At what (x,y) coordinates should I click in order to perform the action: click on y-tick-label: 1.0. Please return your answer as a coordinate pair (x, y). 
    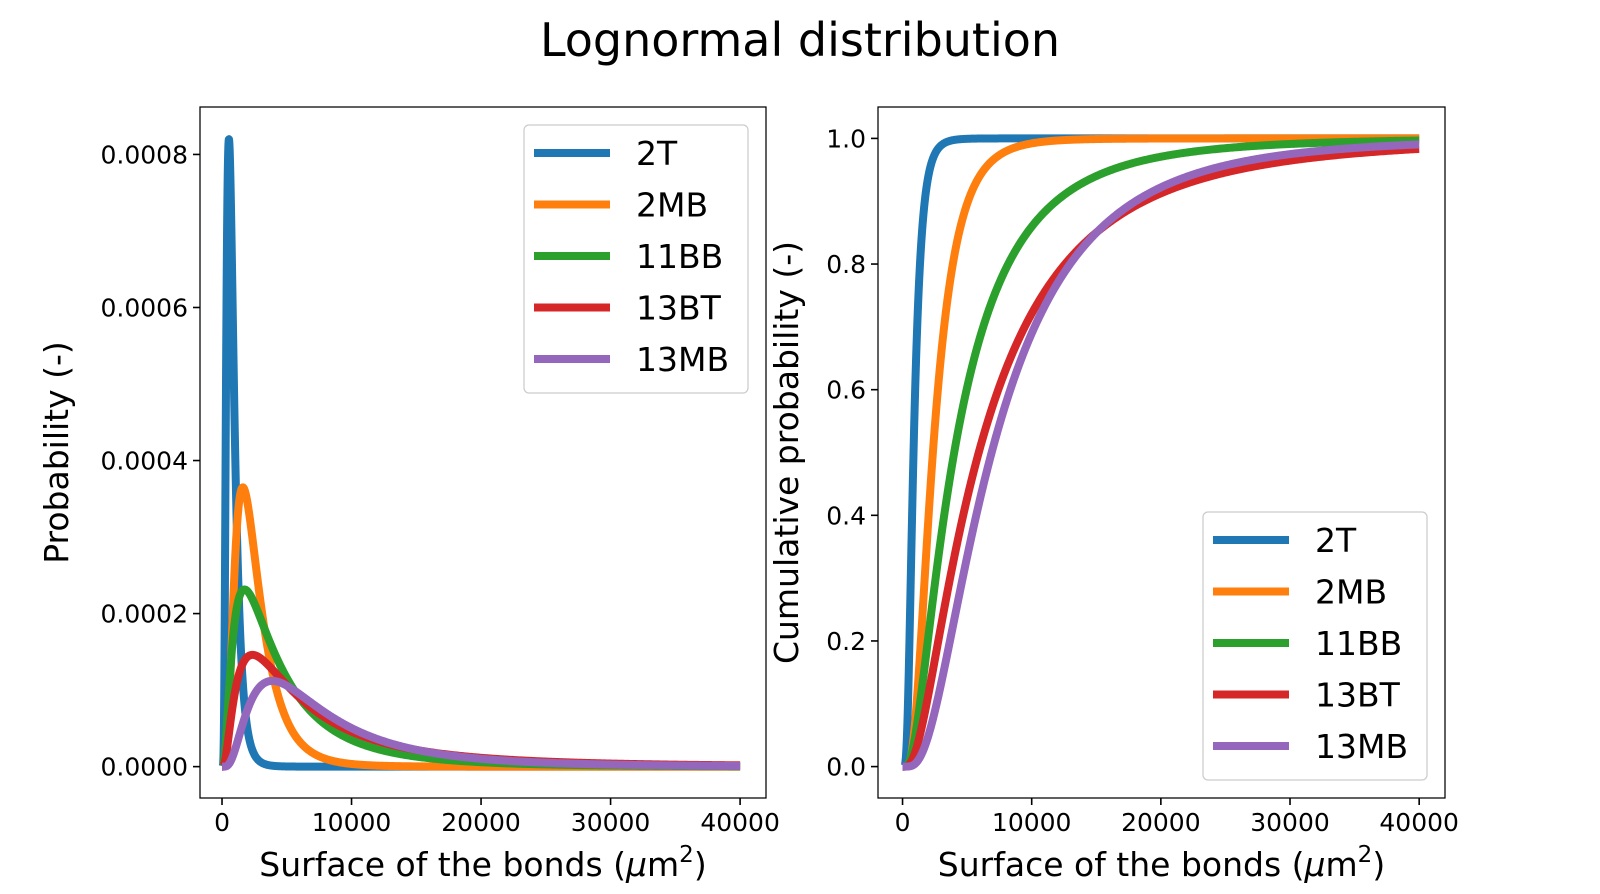
    Looking at the image, I should click on (846, 138).